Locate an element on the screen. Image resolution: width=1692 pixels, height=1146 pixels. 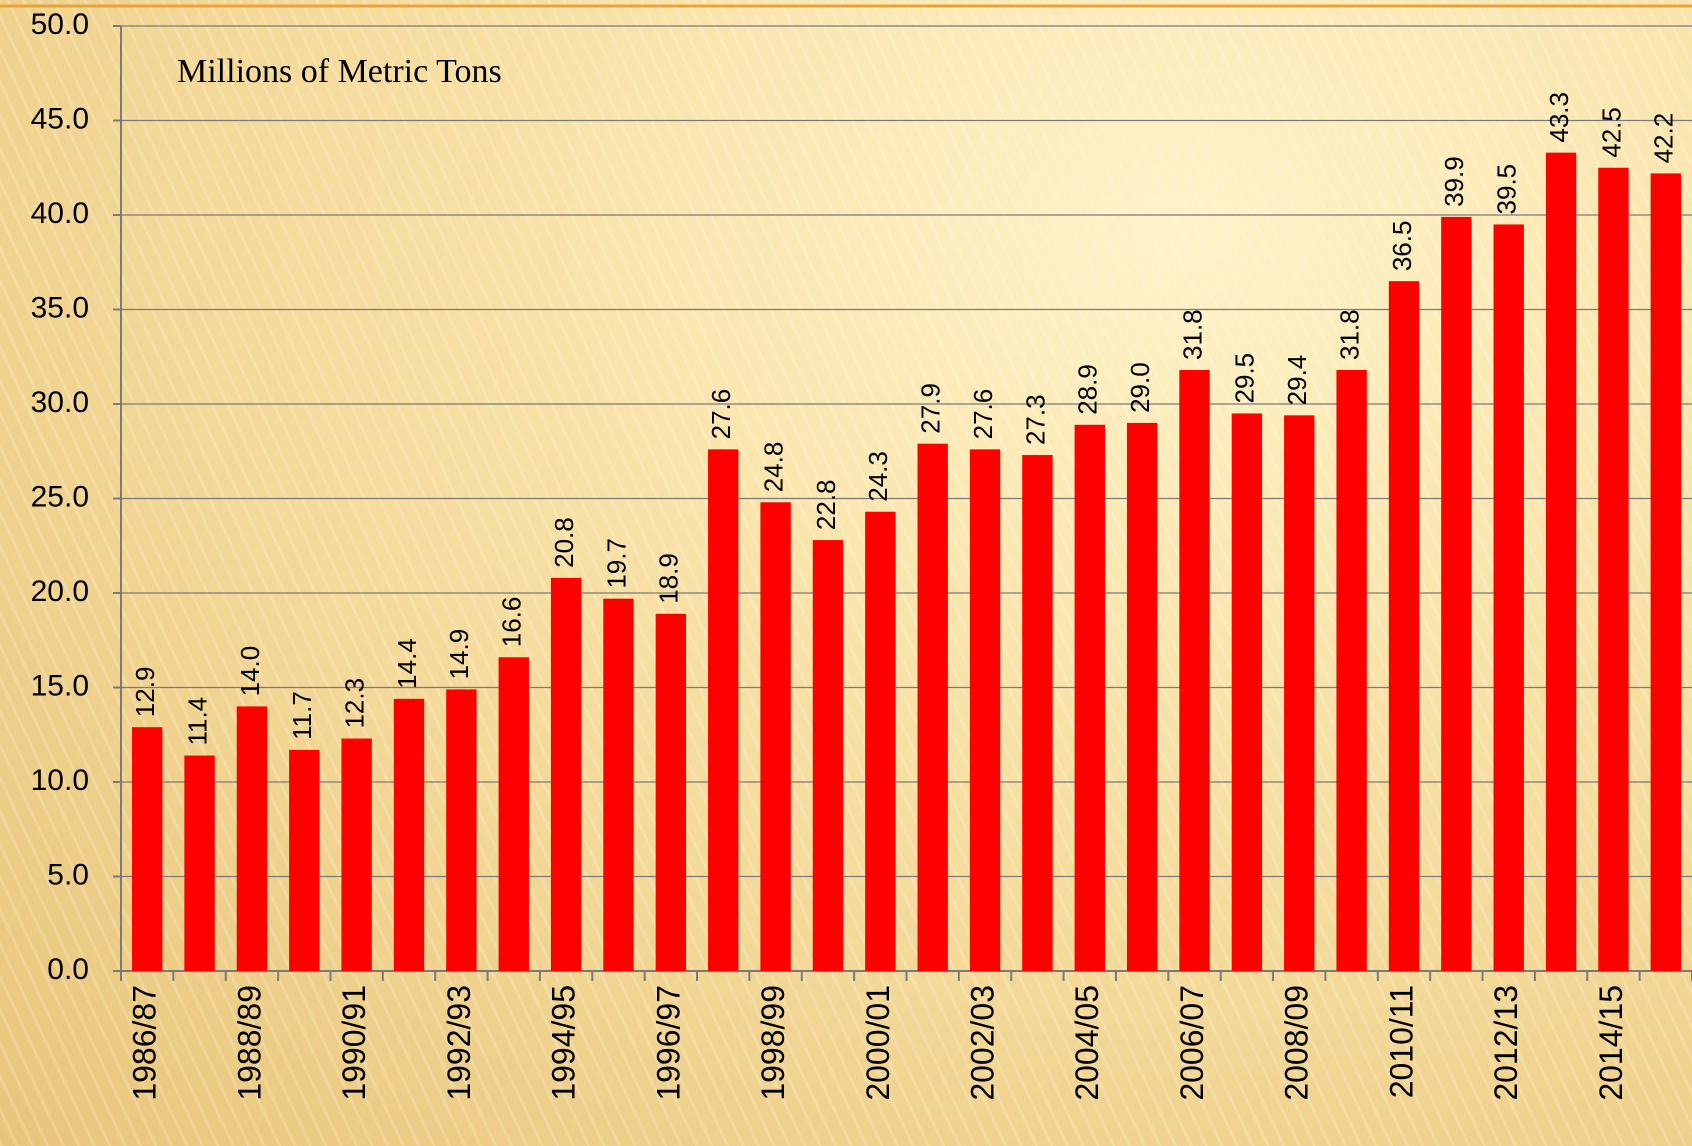
x-tick-label: 2012/13 is located at coordinates (1506, 1043).